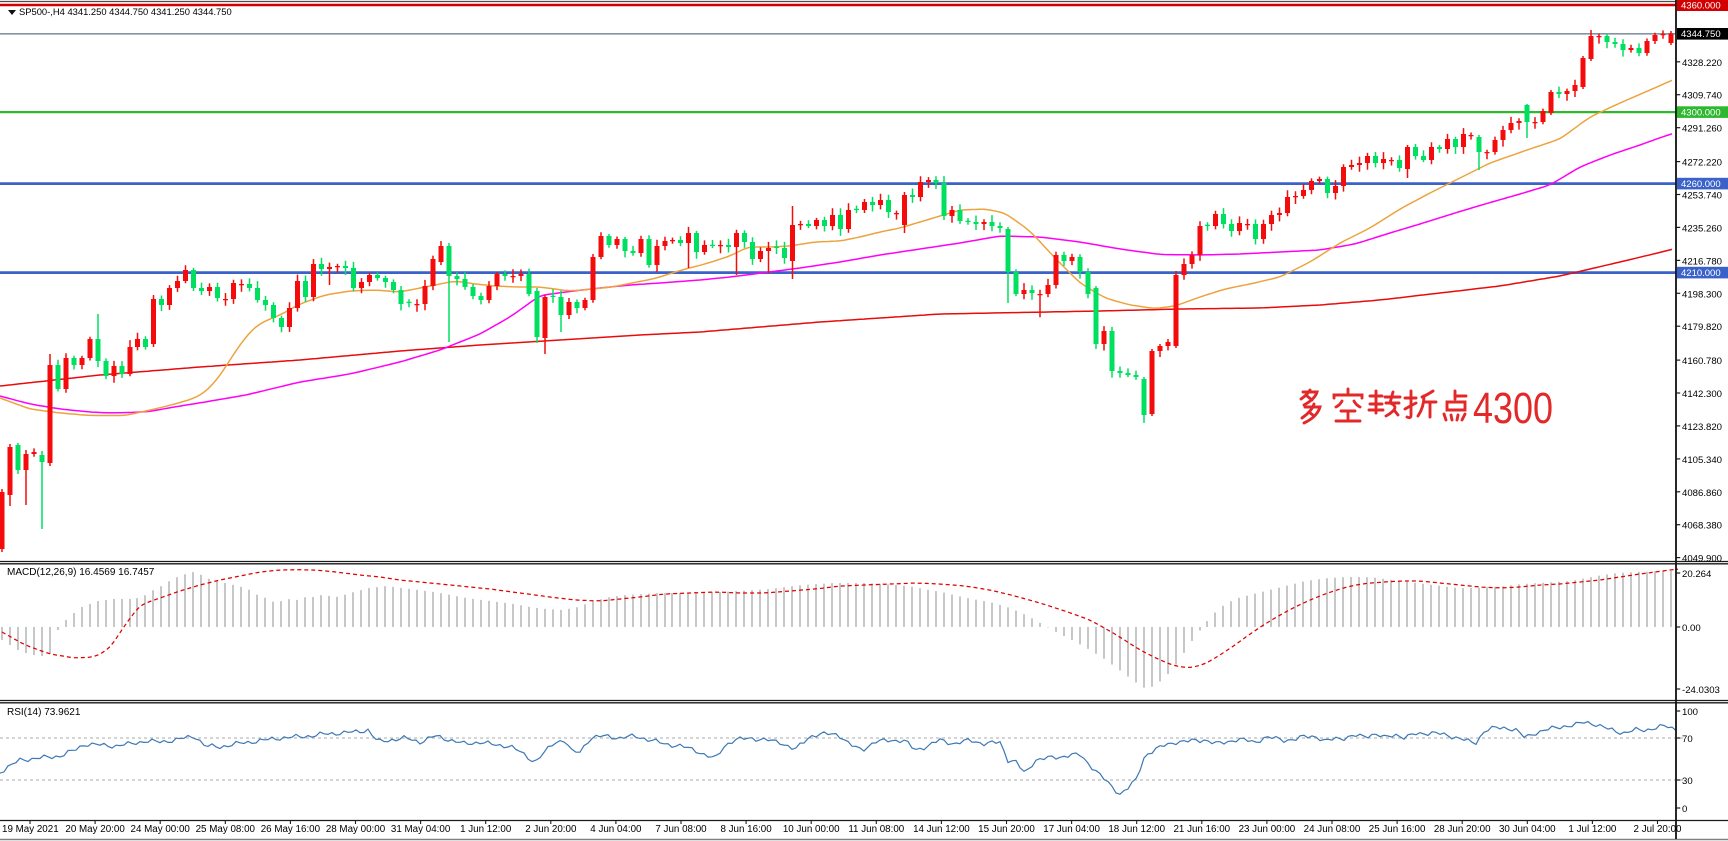 This screenshot has height=841, width=1728. What do you see at coordinates (551, 829) in the screenshot?
I see `svg-text: 2 Jun 20:00` at bounding box center [551, 829].